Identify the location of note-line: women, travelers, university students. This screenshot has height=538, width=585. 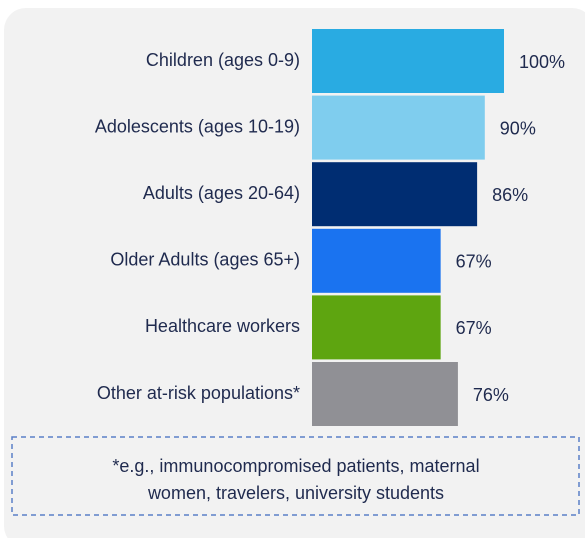
(295, 493).